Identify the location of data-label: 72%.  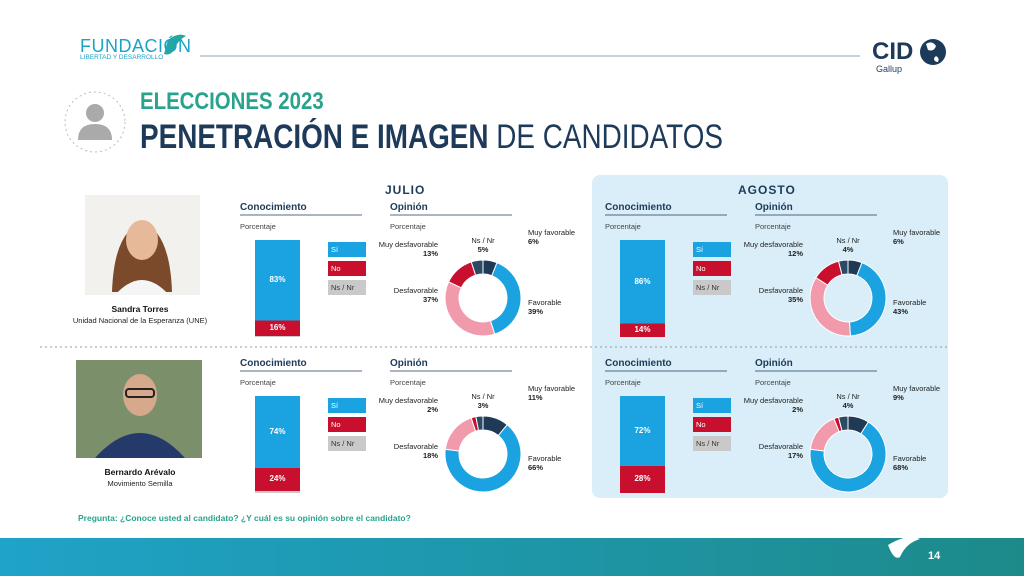
(642, 430).